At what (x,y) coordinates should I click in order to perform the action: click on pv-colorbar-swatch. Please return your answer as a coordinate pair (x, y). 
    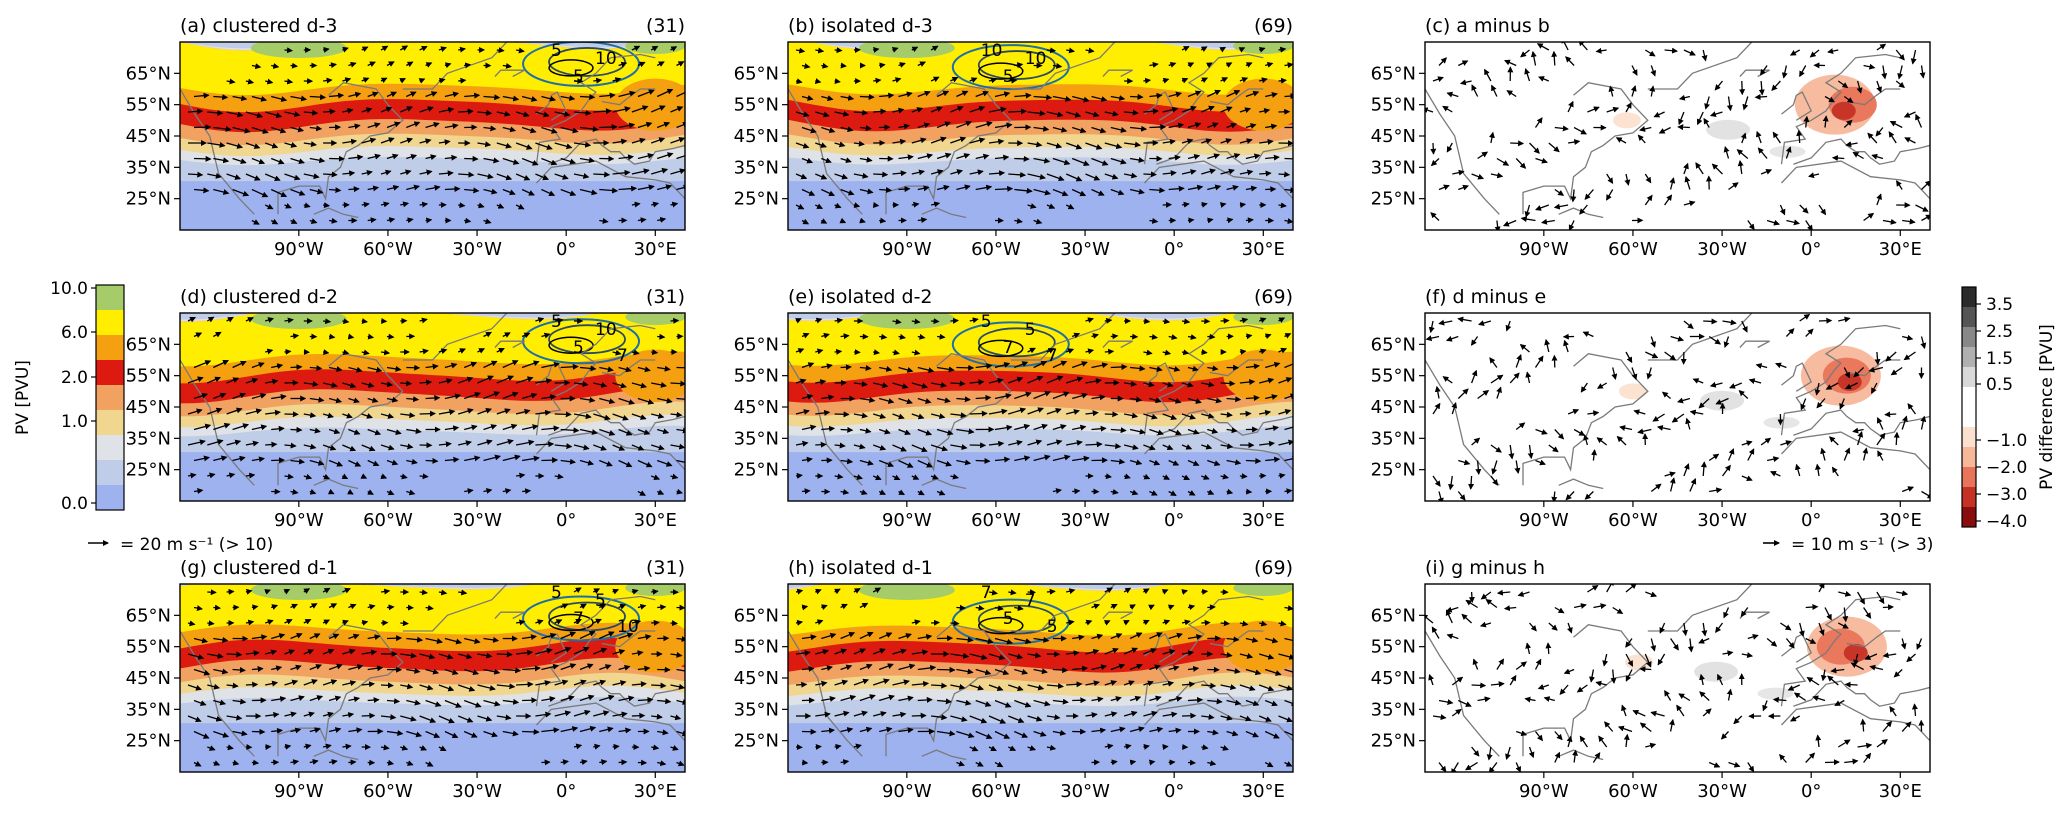
    Looking at the image, I should click on (110, 398).